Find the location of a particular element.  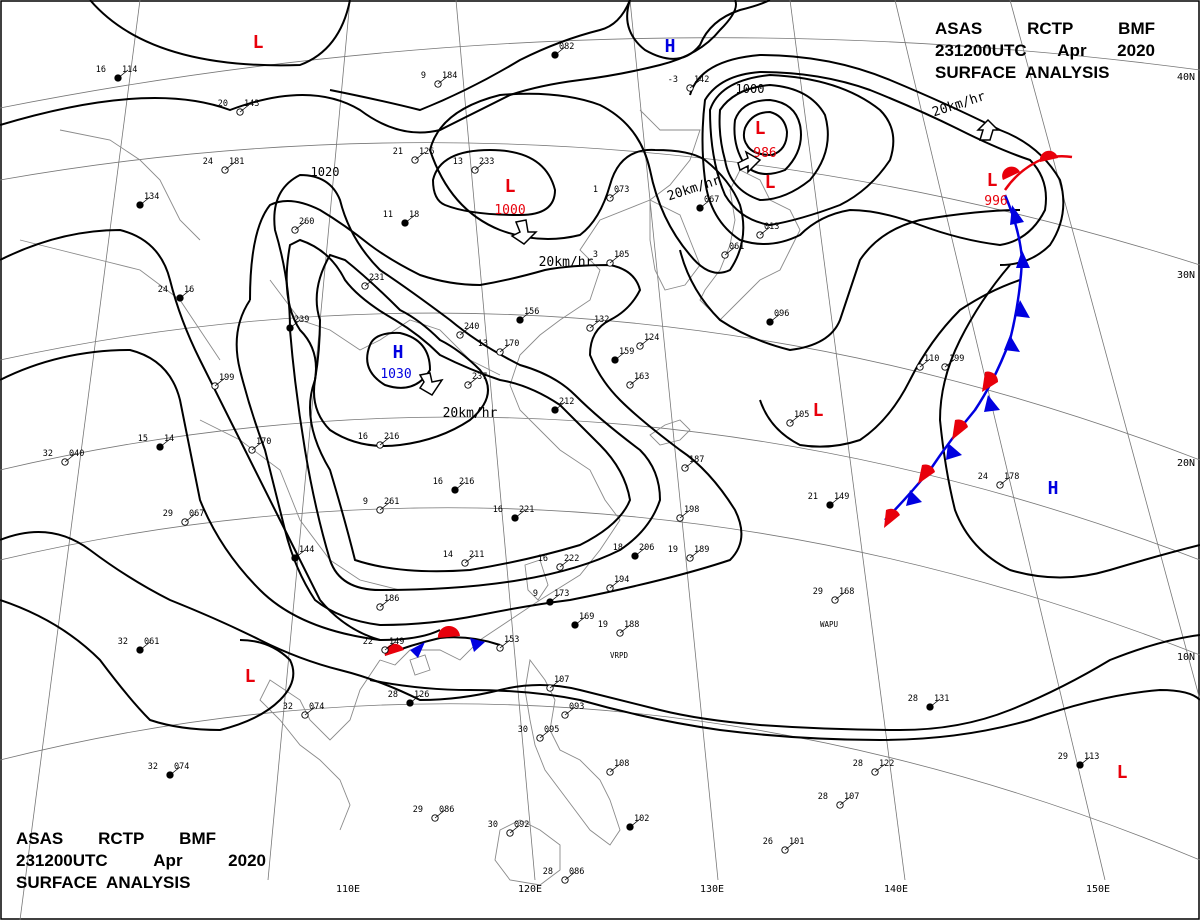

header-bottom-time: 231200UTC is located at coordinates (62, 860).